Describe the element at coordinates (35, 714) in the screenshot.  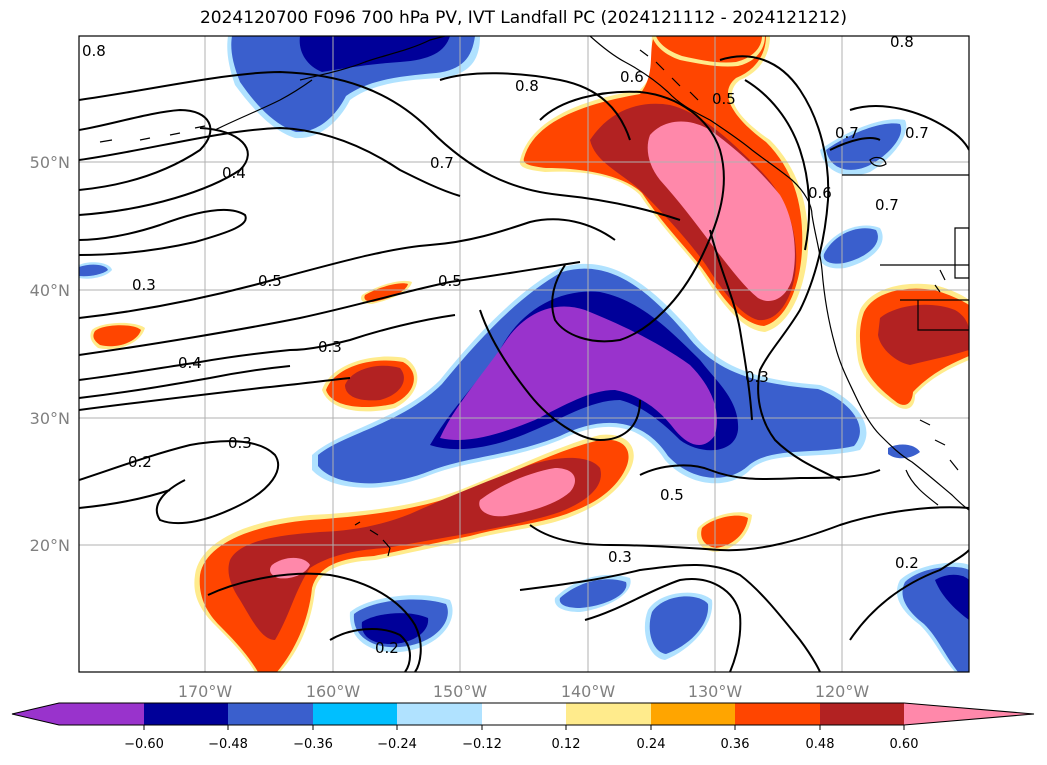
I see `colorbar-min-arrow` at that location.